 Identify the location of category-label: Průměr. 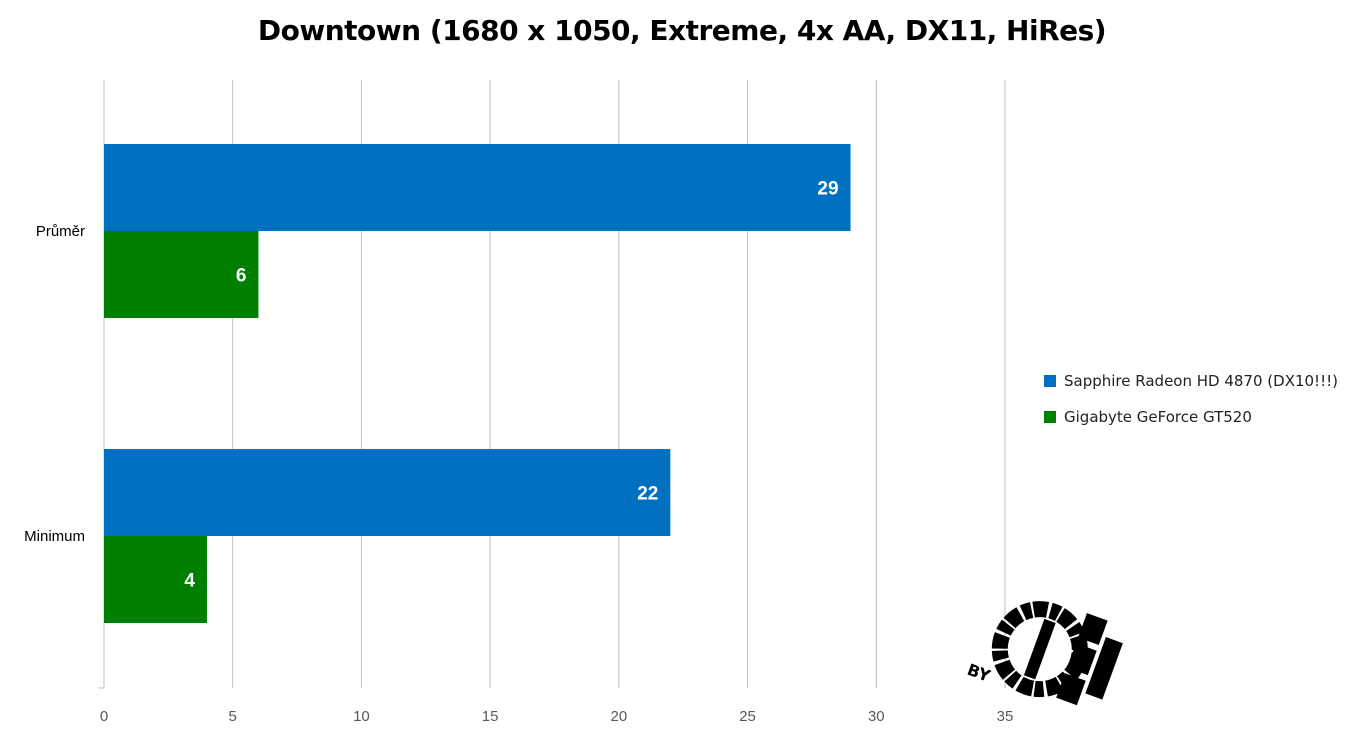
(60, 231).